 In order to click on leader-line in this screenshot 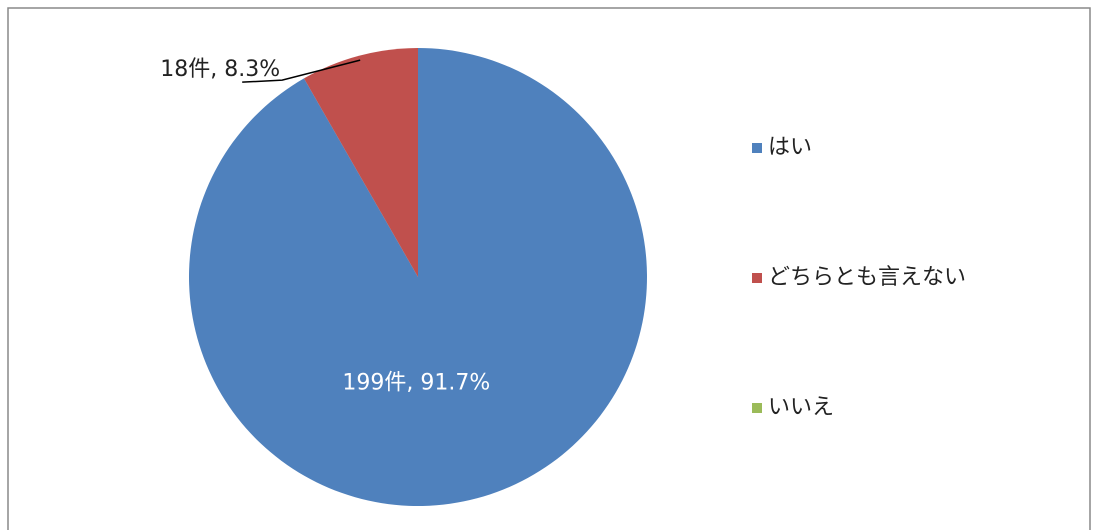, I will do `click(301, 71)`.